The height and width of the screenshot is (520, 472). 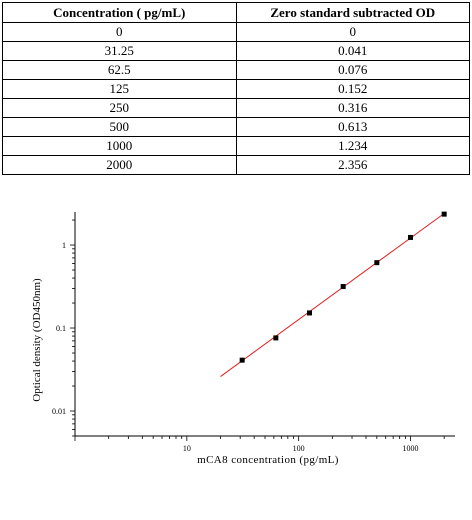 I want to click on table-row: 31.25 0.041, so click(x=236, y=51).